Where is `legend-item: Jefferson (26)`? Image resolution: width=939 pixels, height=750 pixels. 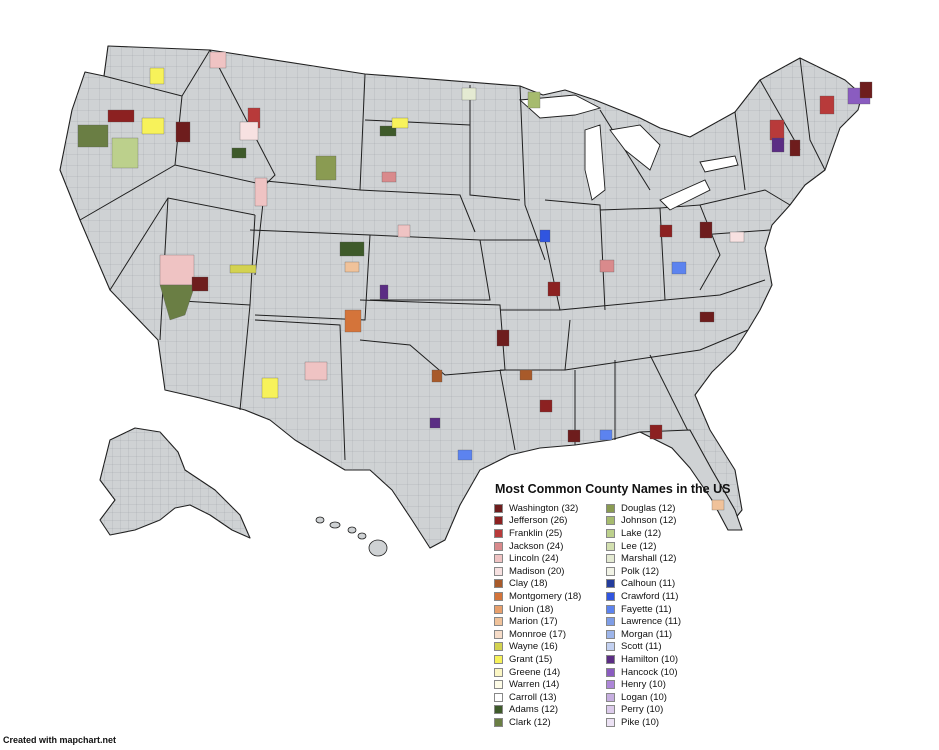 legend-item: Jefferson (26) is located at coordinates (549, 521).